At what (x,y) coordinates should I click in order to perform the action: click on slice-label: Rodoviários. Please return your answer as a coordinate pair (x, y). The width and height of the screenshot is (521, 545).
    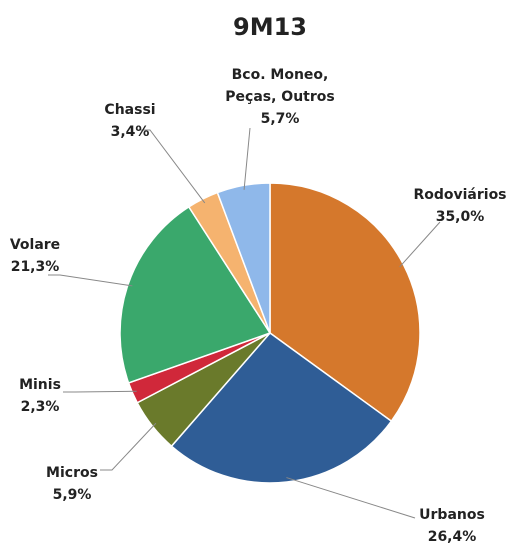
    Looking at the image, I should click on (459, 195).